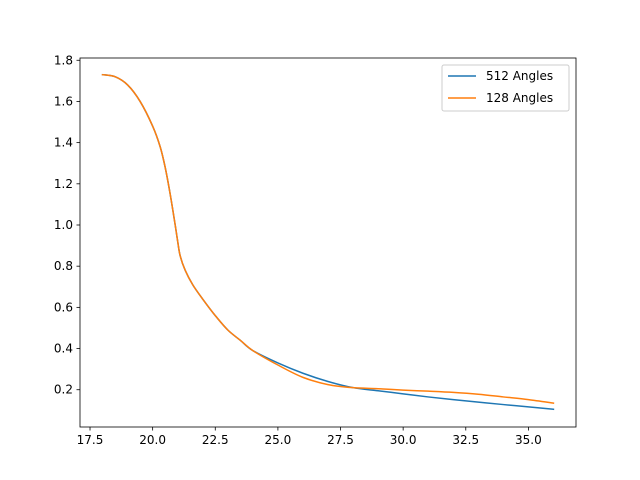 The width and height of the screenshot is (640, 480). I want to click on legend: 512 Angles 128 Angles, so click(505, 88).